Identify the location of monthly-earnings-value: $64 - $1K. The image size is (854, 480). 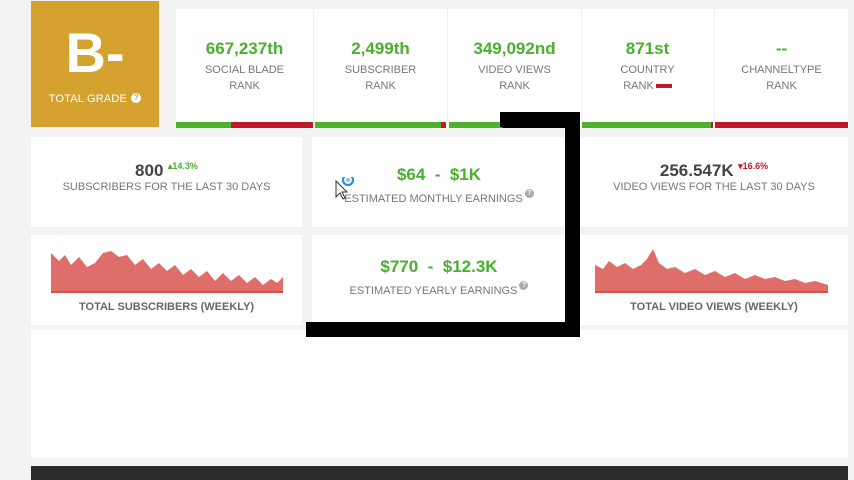
(439, 174).